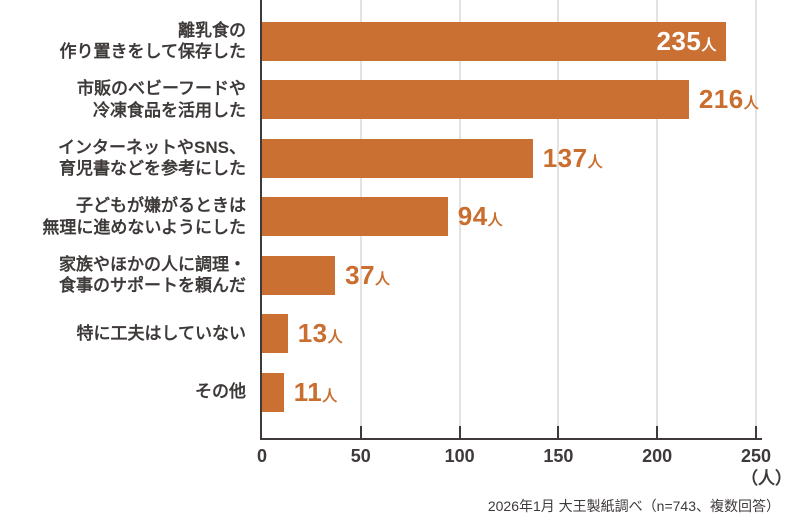 This screenshot has height=529, width=800. I want to click on bar-row: 37人, so click(512, 275).